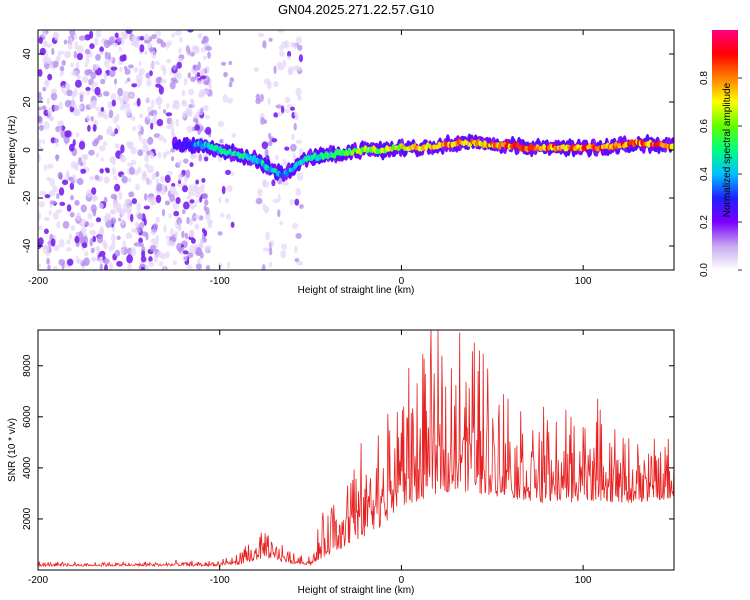 Image resolution: width=750 pixels, height=600 pixels. I want to click on snr-x-label: Height of straight line (km), so click(356, 590).